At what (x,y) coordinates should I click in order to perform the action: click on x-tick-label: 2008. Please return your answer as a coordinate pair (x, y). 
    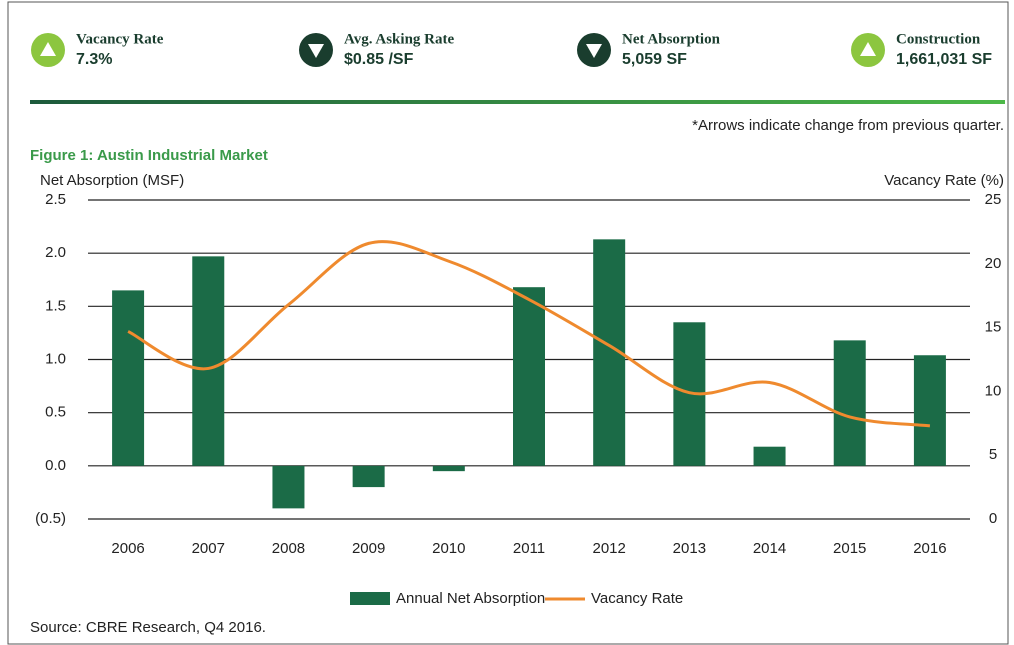
    Looking at the image, I should click on (288, 548).